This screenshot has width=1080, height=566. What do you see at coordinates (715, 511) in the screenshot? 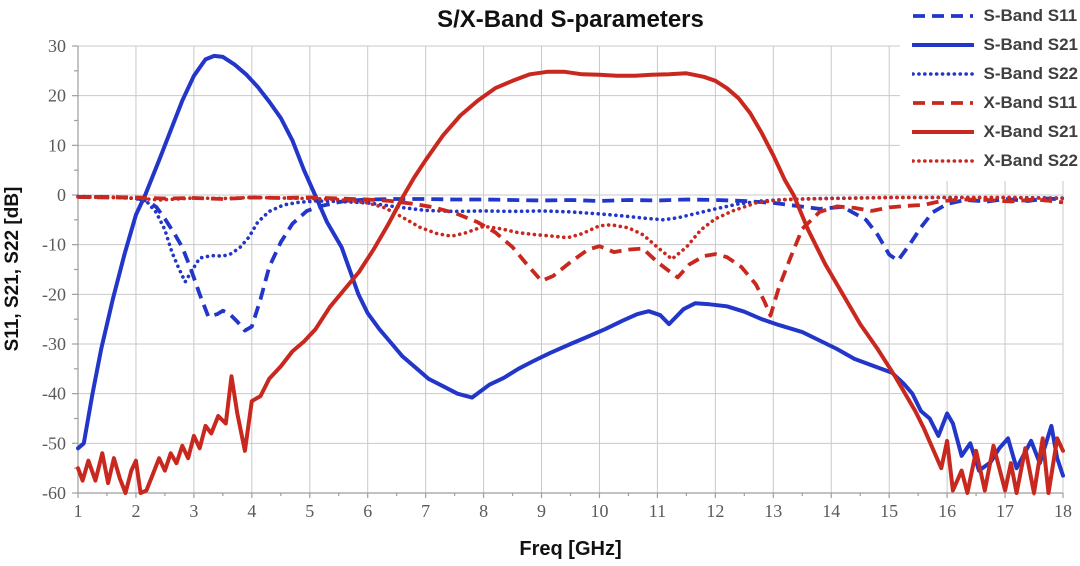
I see `x-tick-label: 12` at bounding box center [715, 511].